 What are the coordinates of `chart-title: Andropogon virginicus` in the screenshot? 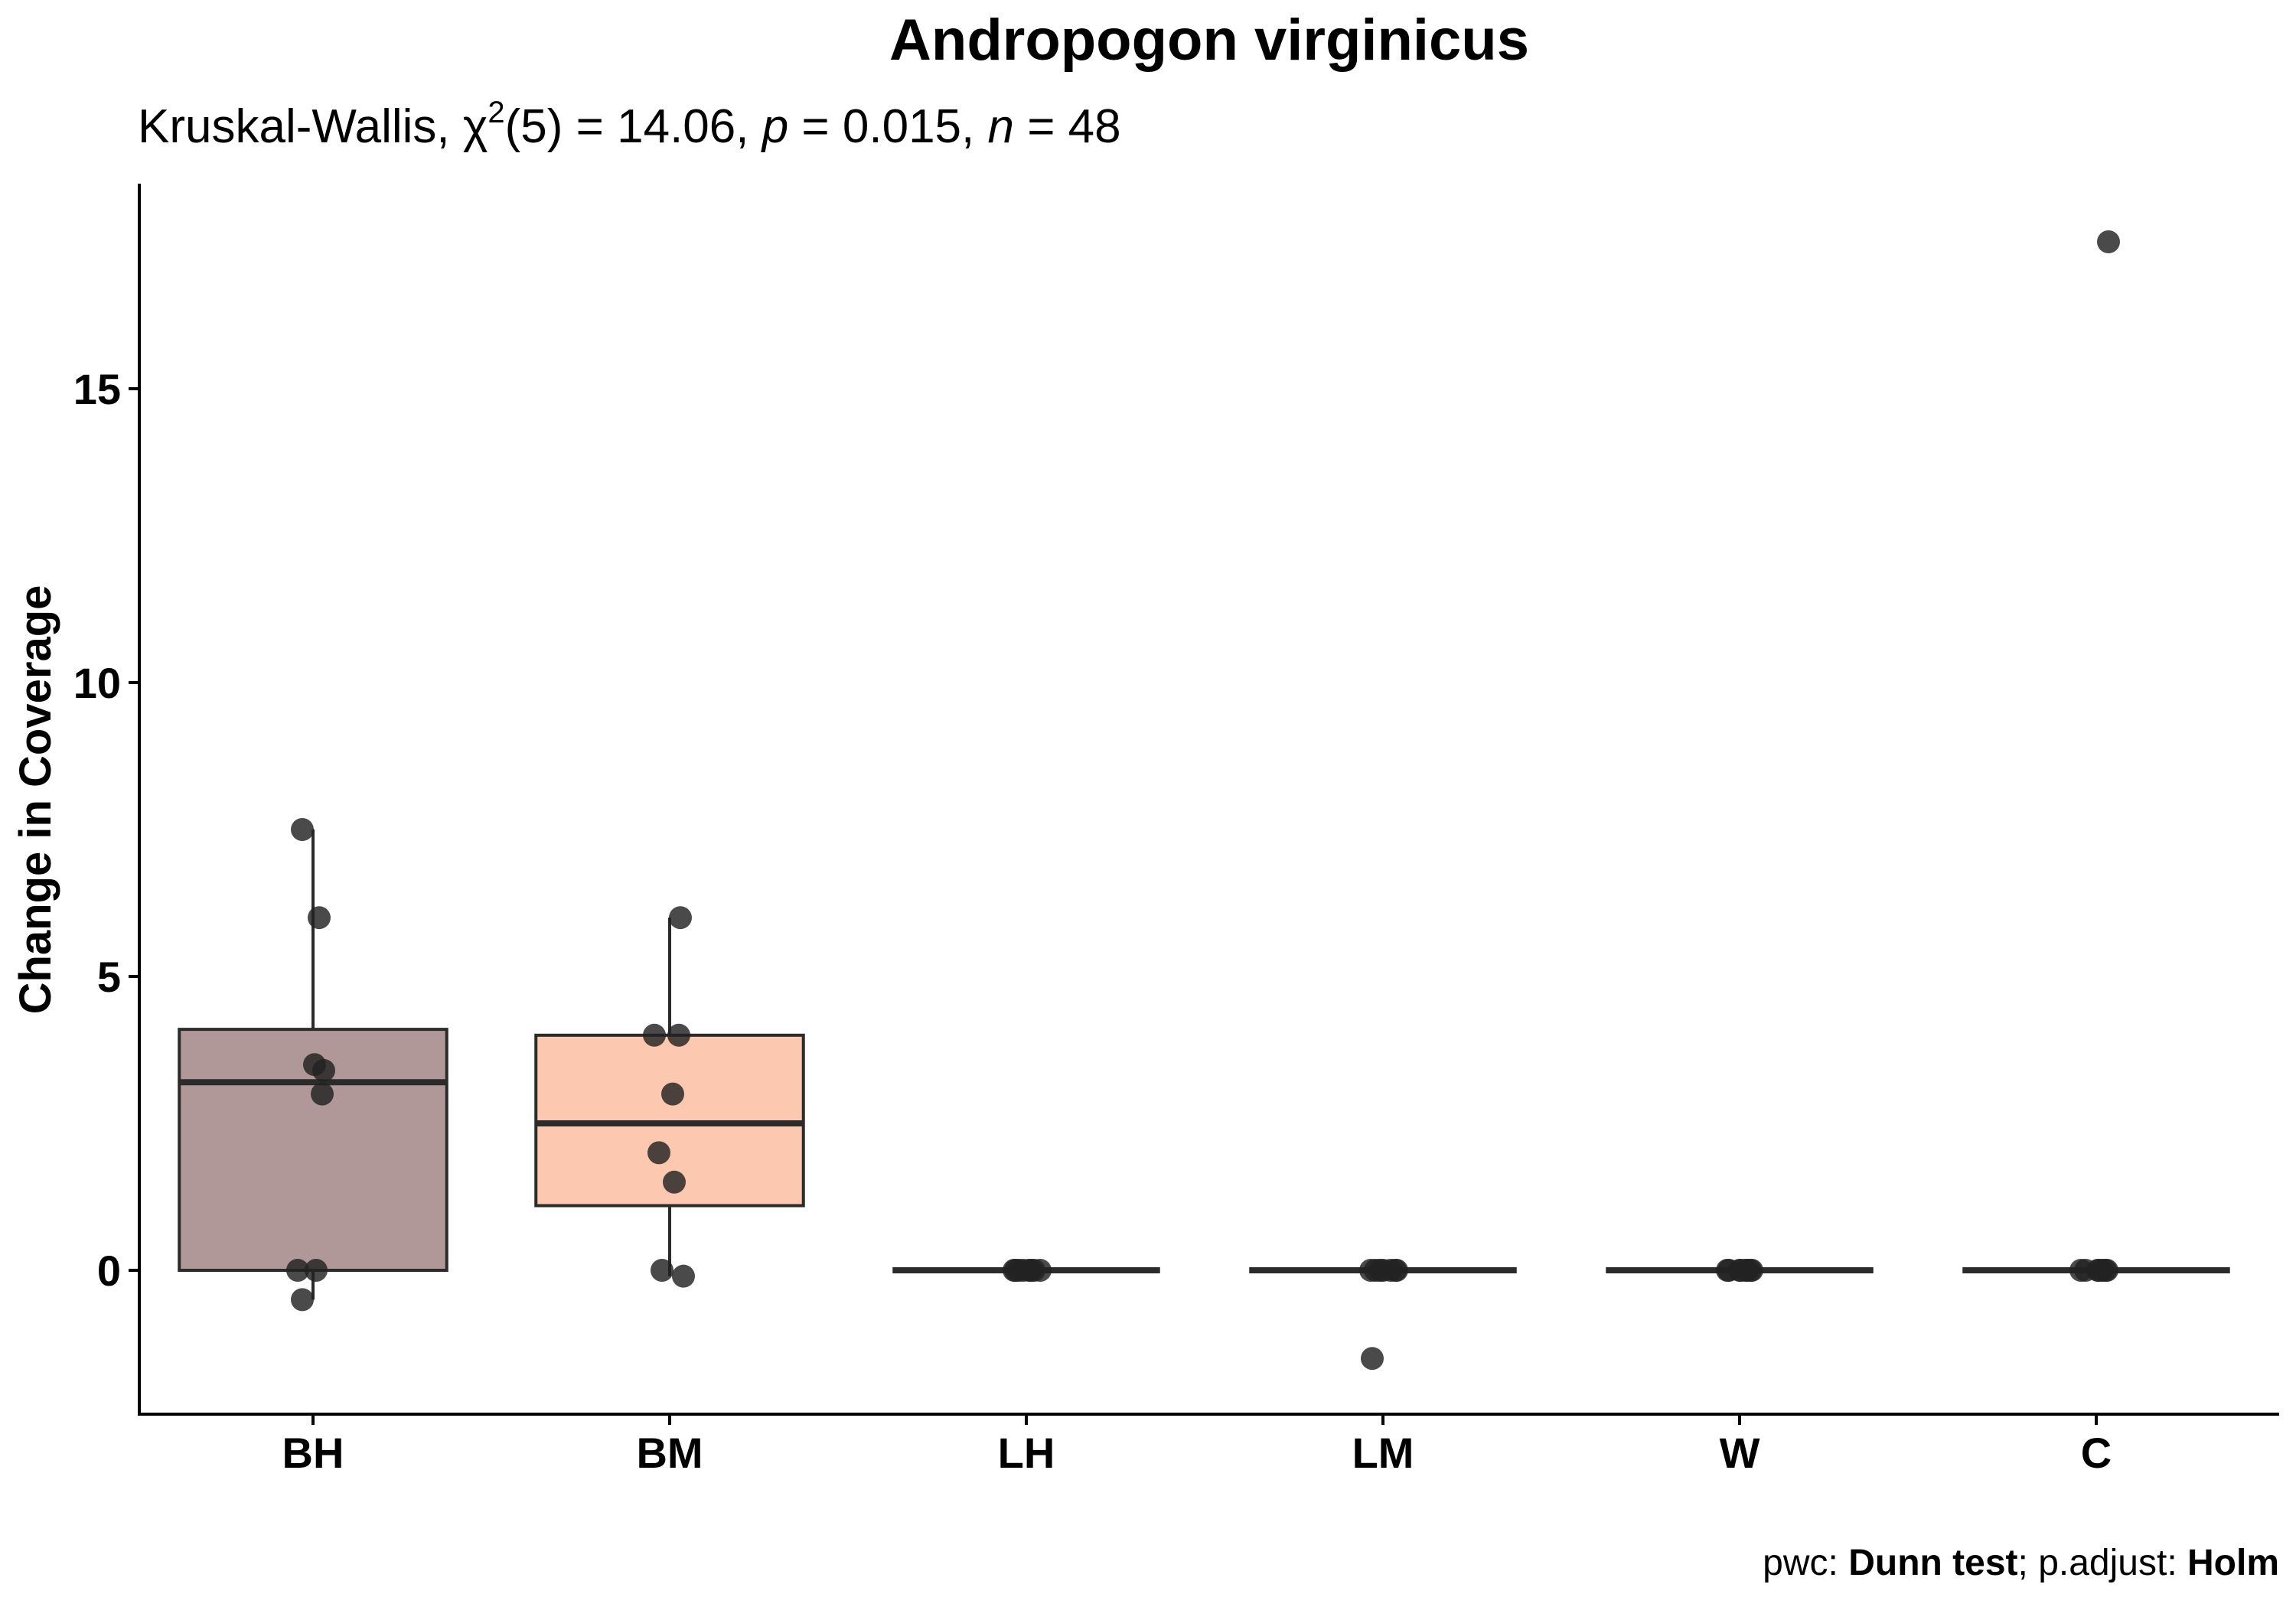 It's located at (1209, 41).